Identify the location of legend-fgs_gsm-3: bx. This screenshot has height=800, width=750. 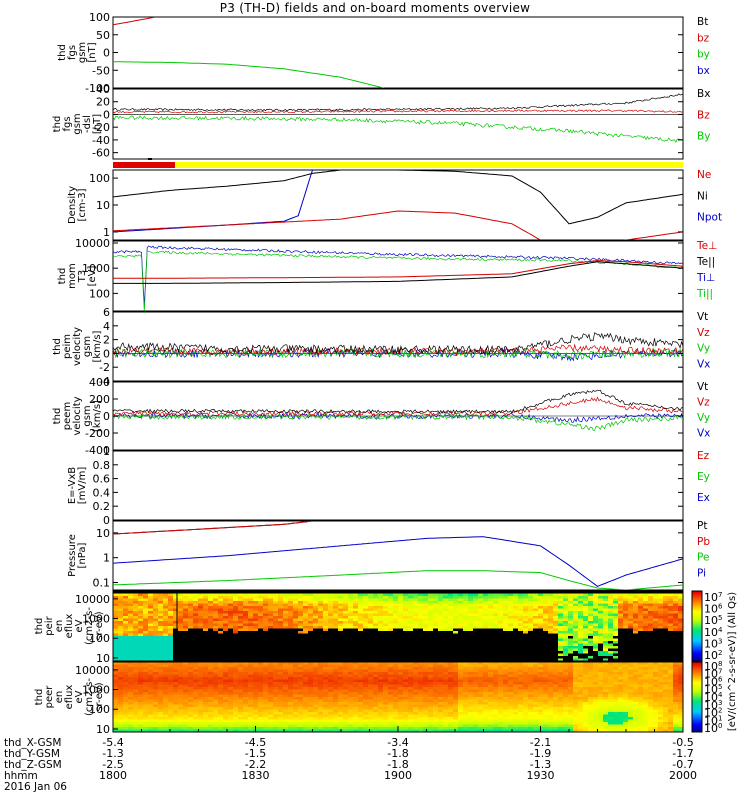
(703, 71).